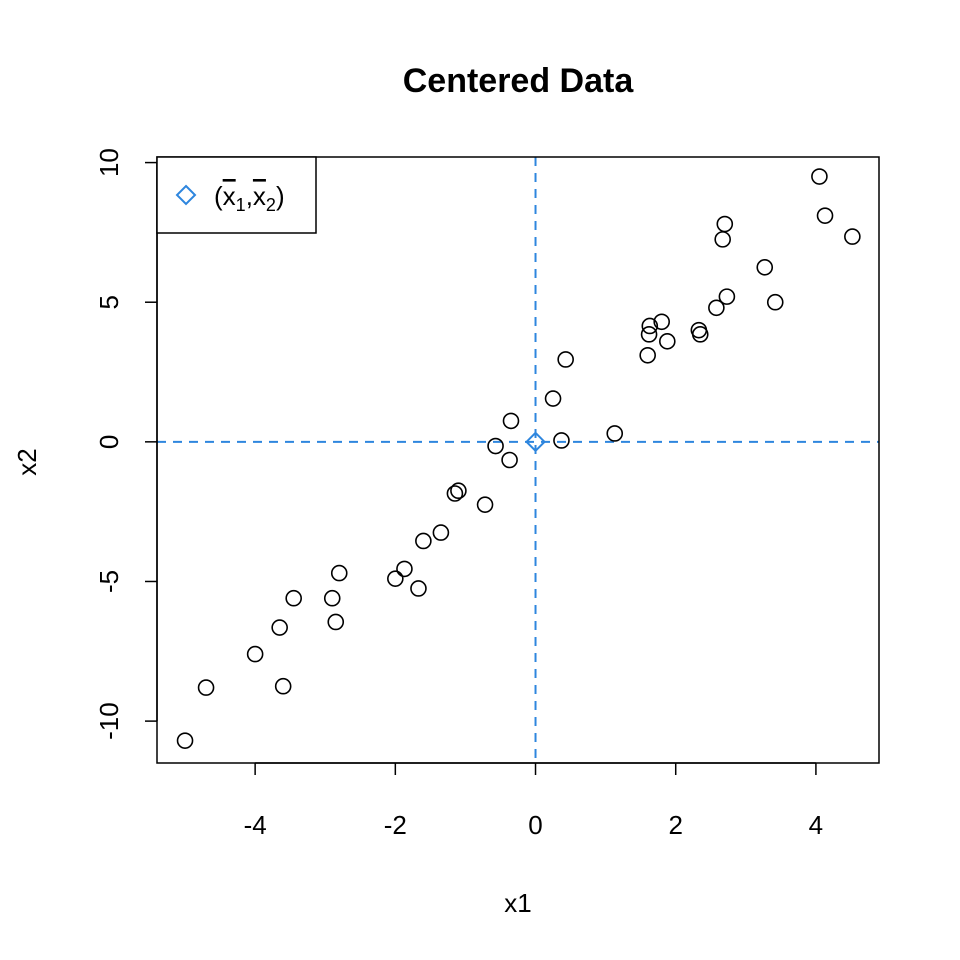 Image resolution: width=960 pixels, height=960 pixels. What do you see at coordinates (255, 825) in the screenshot?
I see `x-tick-label: -4` at bounding box center [255, 825].